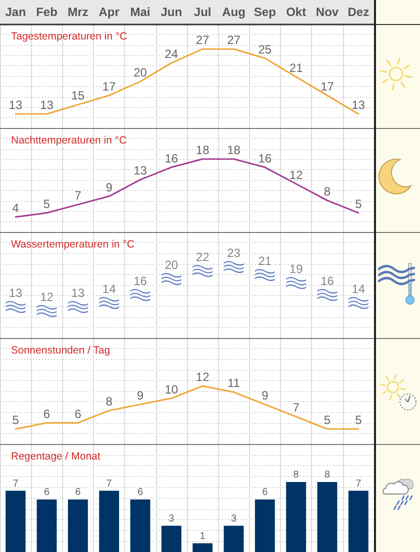  Describe the element at coordinates (109, 12) in the screenshot. I see `x-tick-label: Apr` at that location.